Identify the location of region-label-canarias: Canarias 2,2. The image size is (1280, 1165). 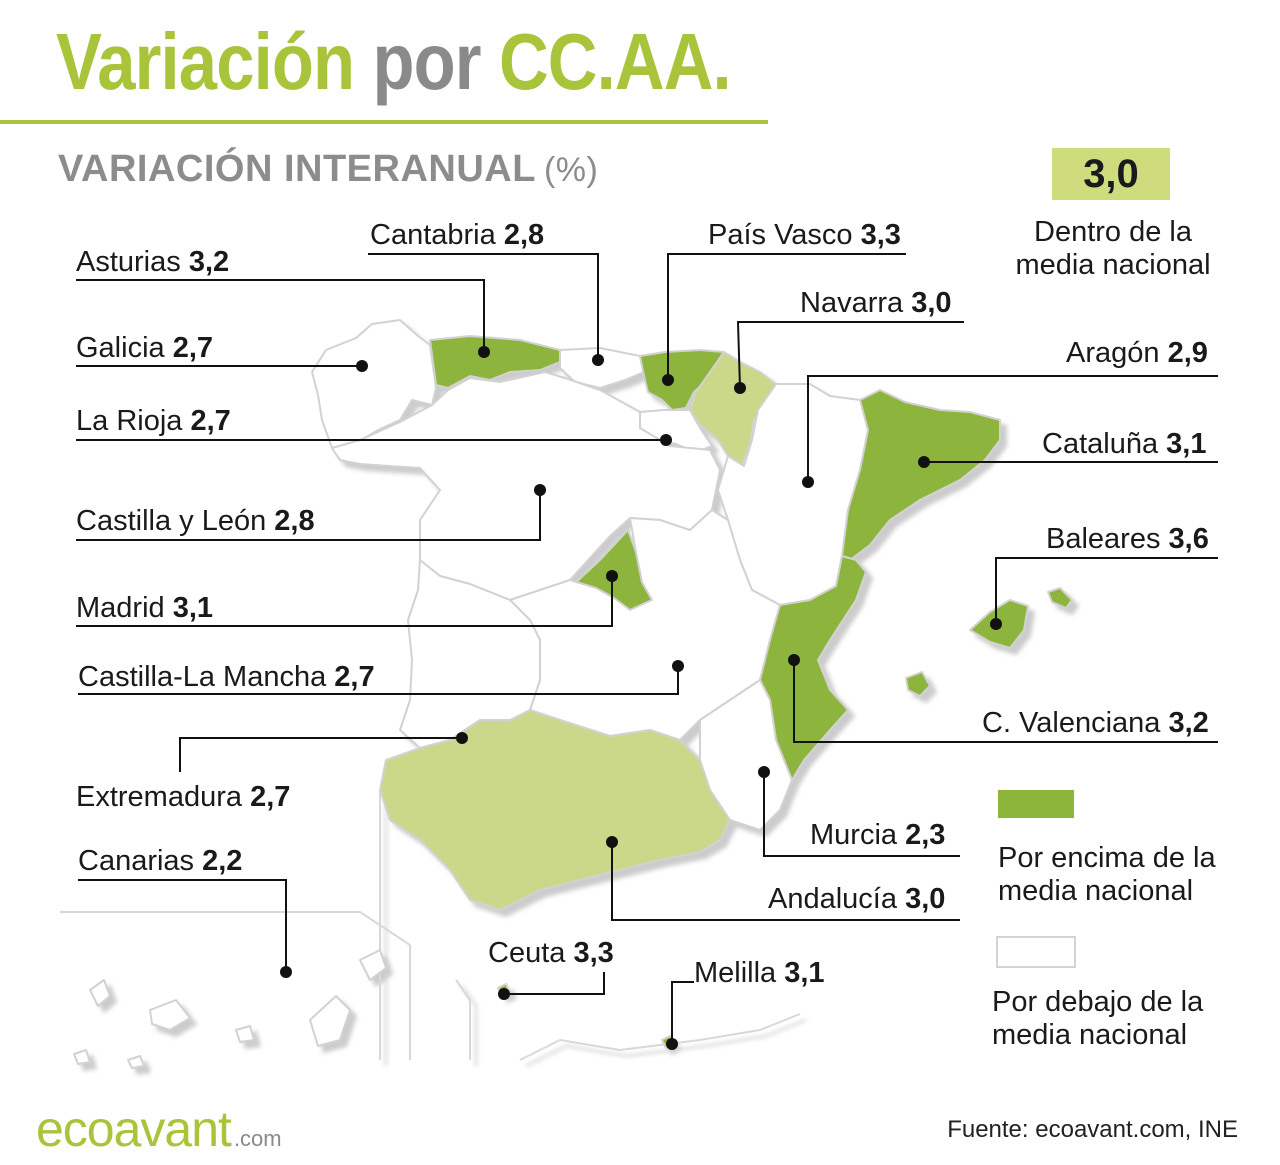
(160, 861).